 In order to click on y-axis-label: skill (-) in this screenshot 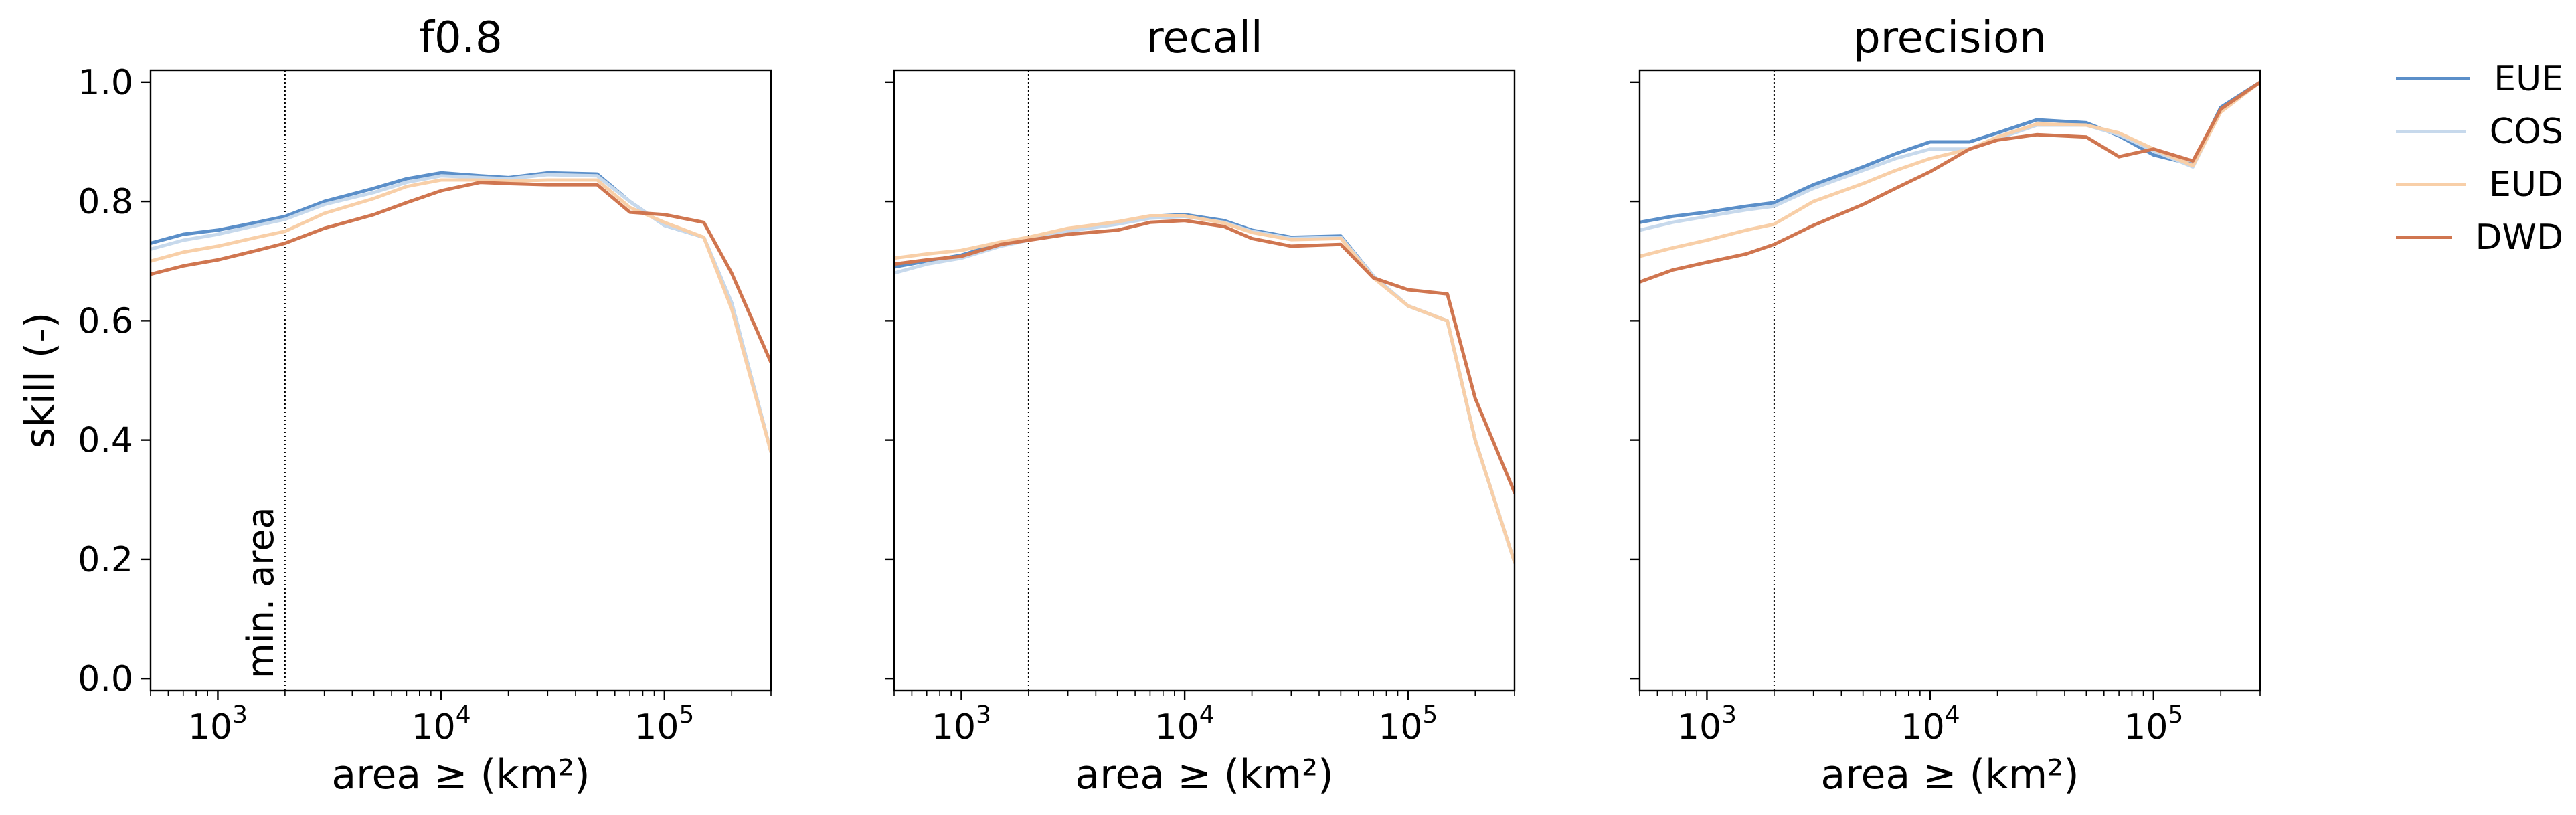, I will do `click(40, 380)`.